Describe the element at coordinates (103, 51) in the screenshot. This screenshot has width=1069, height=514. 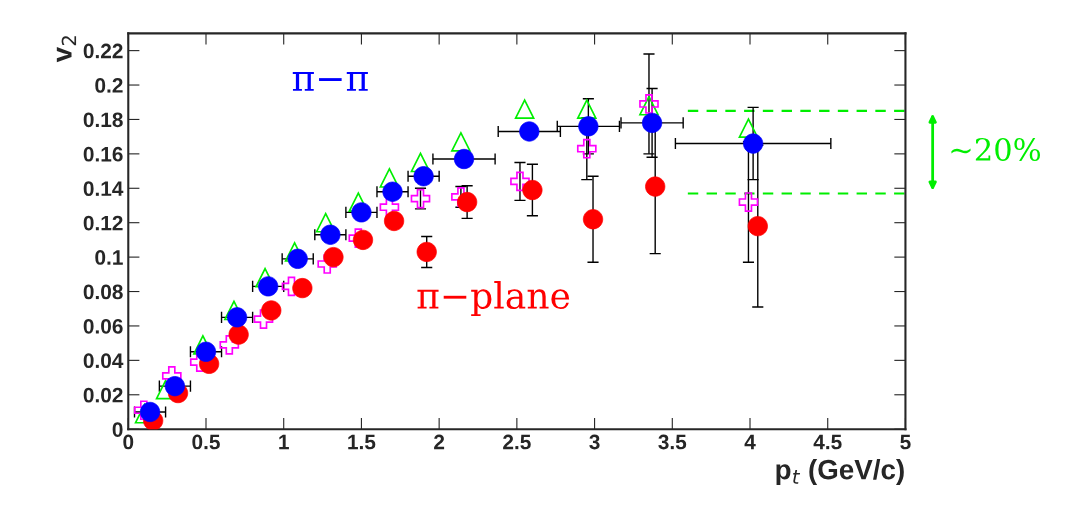
I see `y-tick-label: 0.22` at that location.